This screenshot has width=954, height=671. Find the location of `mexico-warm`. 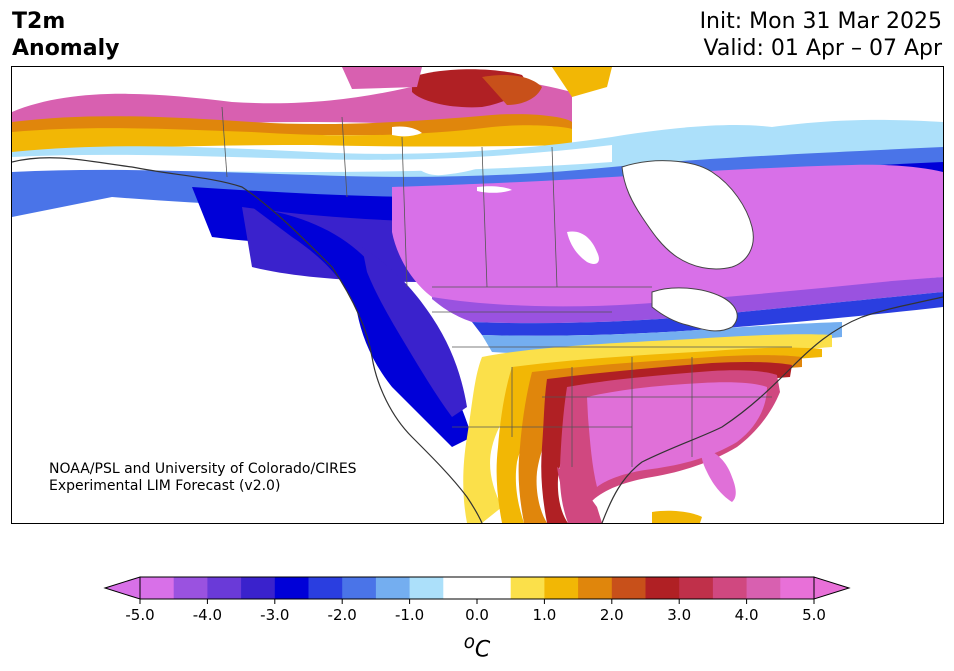

mexico-warm is located at coordinates (579, 495).